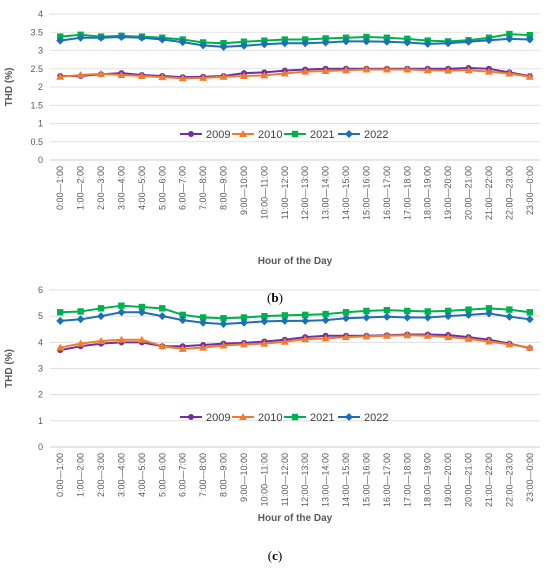 This screenshot has height=569, width=550. What do you see at coordinates (203, 475) in the screenshot?
I see `x-tick-label: 7:00—8:00` at bounding box center [203, 475].